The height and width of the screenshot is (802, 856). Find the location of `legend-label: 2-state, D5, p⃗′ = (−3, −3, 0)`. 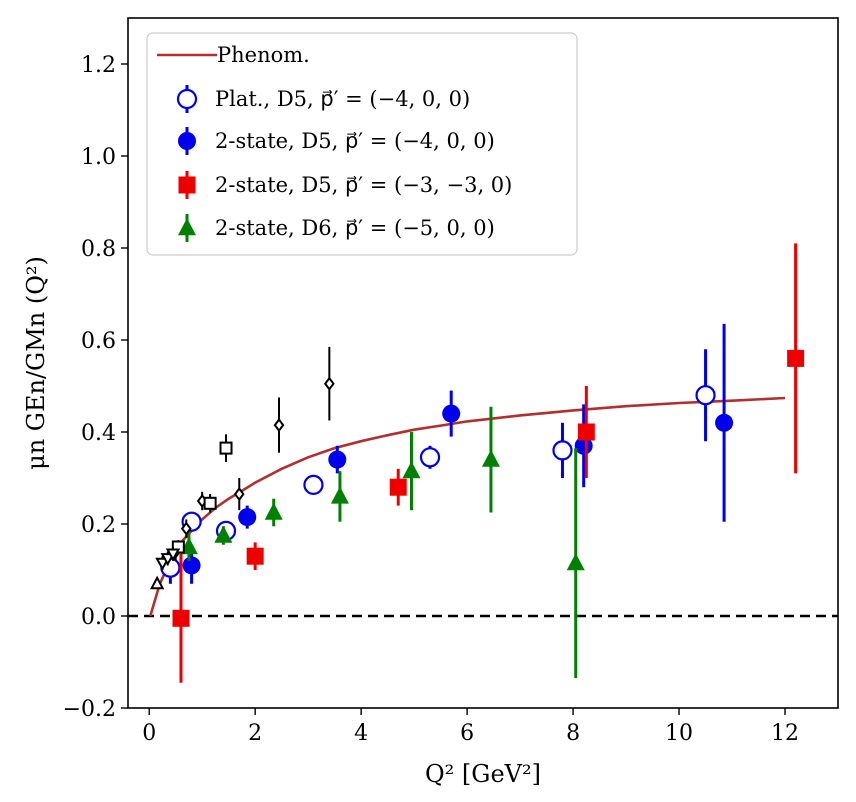

legend-label: 2-state, D5, p⃗′ = (−3, −3, 0) is located at coordinates (363, 185).